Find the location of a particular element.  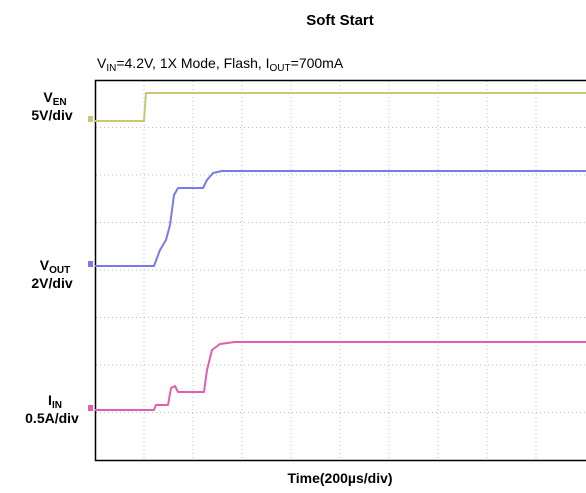

trace-ven is located at coordinates (340, 107).